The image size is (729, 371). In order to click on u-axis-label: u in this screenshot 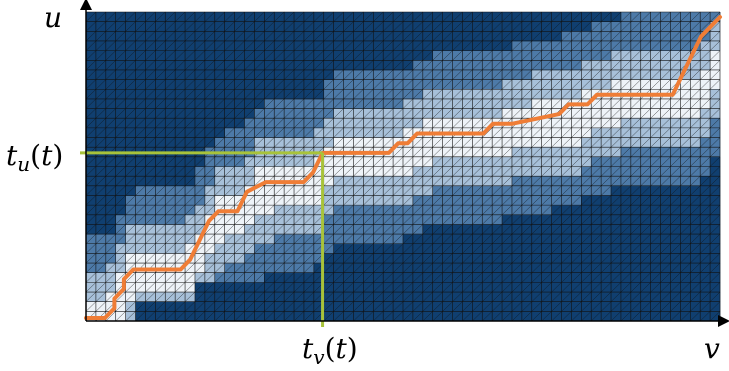, I will do `click(53, 17)`.